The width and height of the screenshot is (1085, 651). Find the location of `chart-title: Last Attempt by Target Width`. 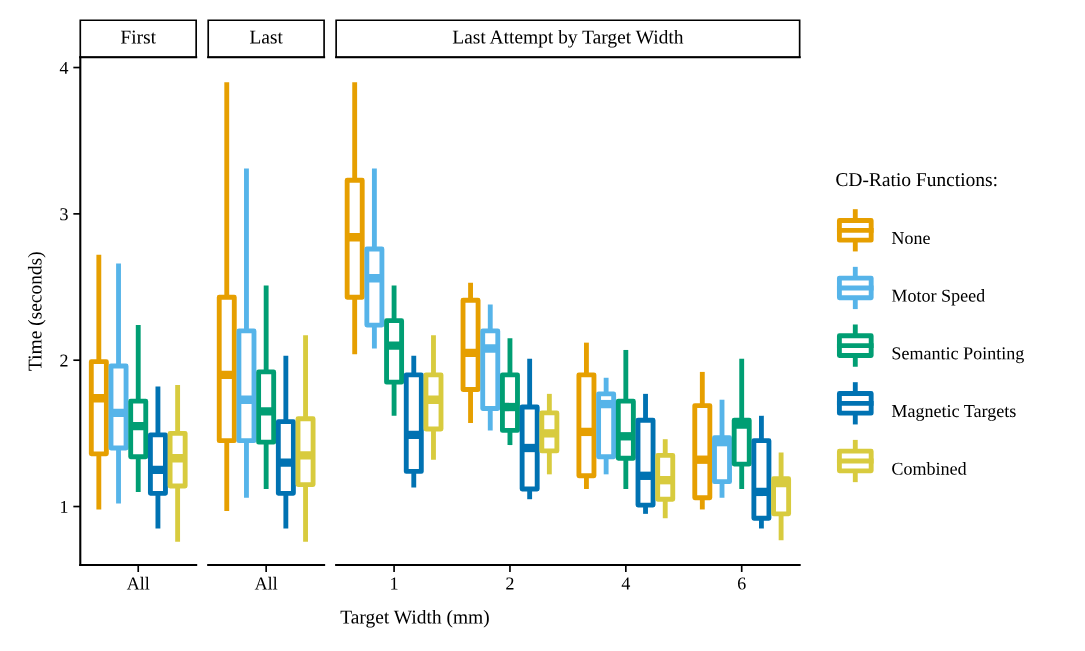

chart-title: Last Attempt by Target Width is located at coordinates (568, 38).